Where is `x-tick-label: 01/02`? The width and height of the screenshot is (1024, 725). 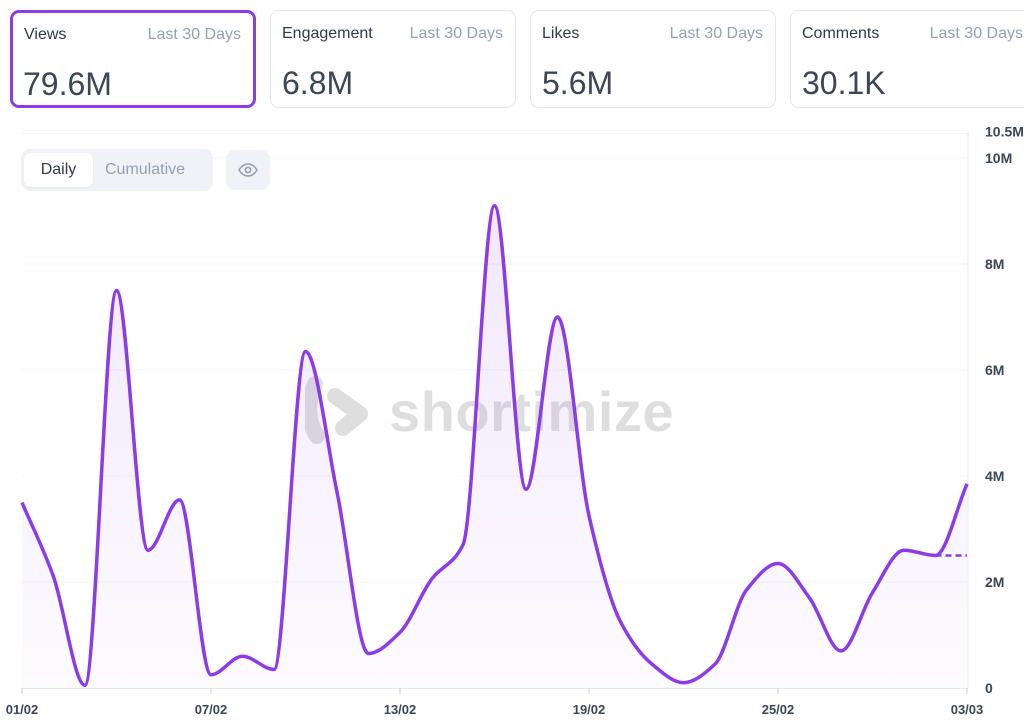 x-tick-label: 01/02 is located at coordinates (22, 709).